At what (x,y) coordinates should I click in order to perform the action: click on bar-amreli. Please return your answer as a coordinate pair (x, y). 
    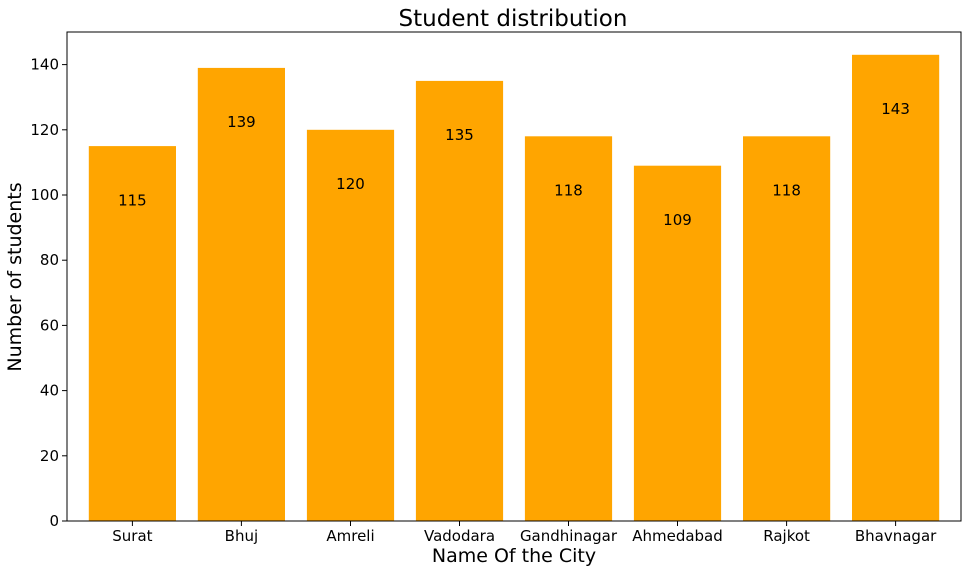
    Looking at the image, I should click on (350, 325).